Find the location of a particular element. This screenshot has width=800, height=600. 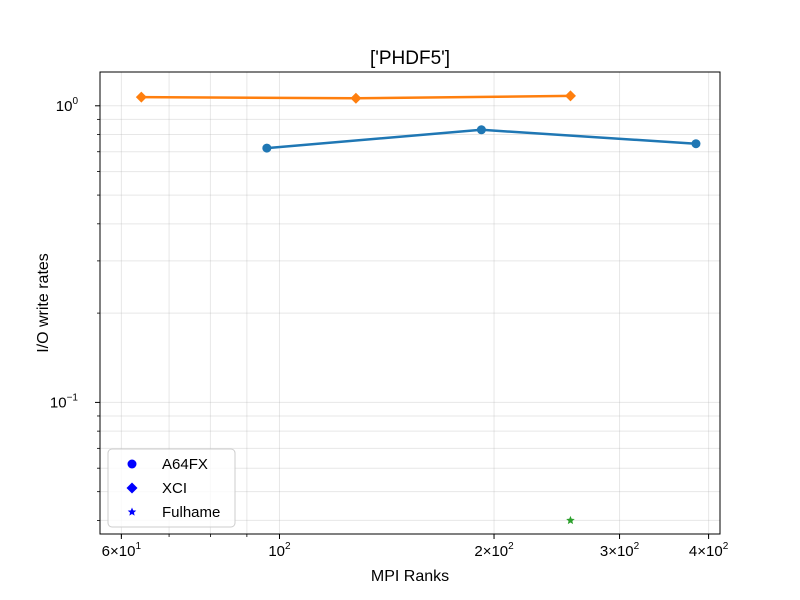

legend-entry: Fulhame is located at coordinates (173, 512).